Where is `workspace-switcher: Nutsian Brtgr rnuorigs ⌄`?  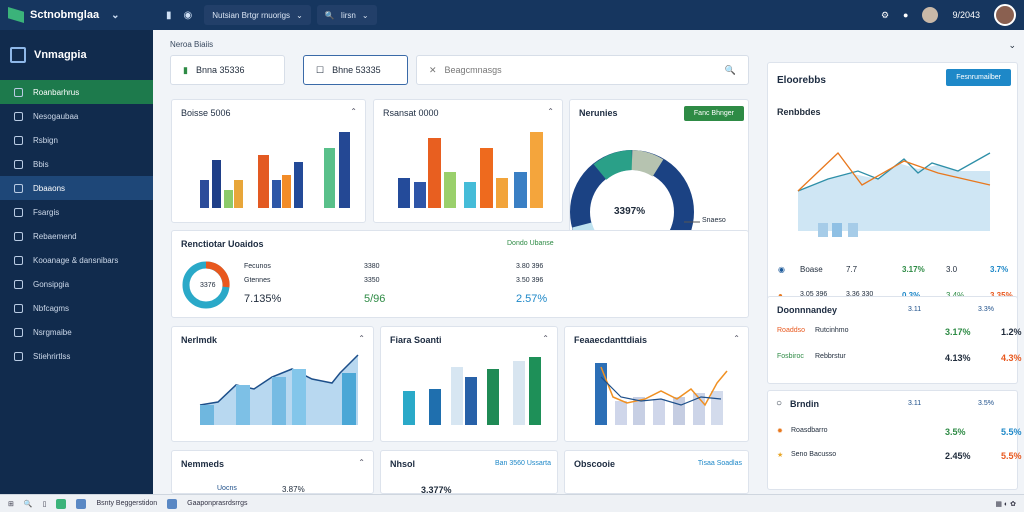 workspace-switcher: Nutsian Brtgr rnuorigs ⌄ is located at coordinates (257, 15).